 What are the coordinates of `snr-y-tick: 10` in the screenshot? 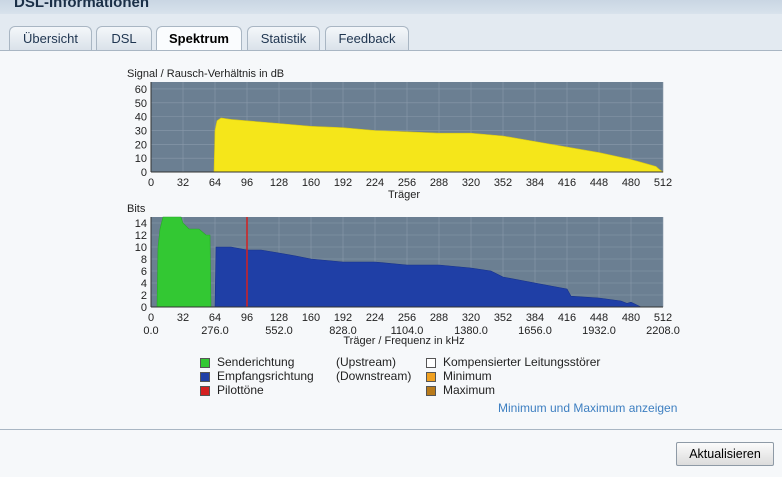 It's located at (141, 159).